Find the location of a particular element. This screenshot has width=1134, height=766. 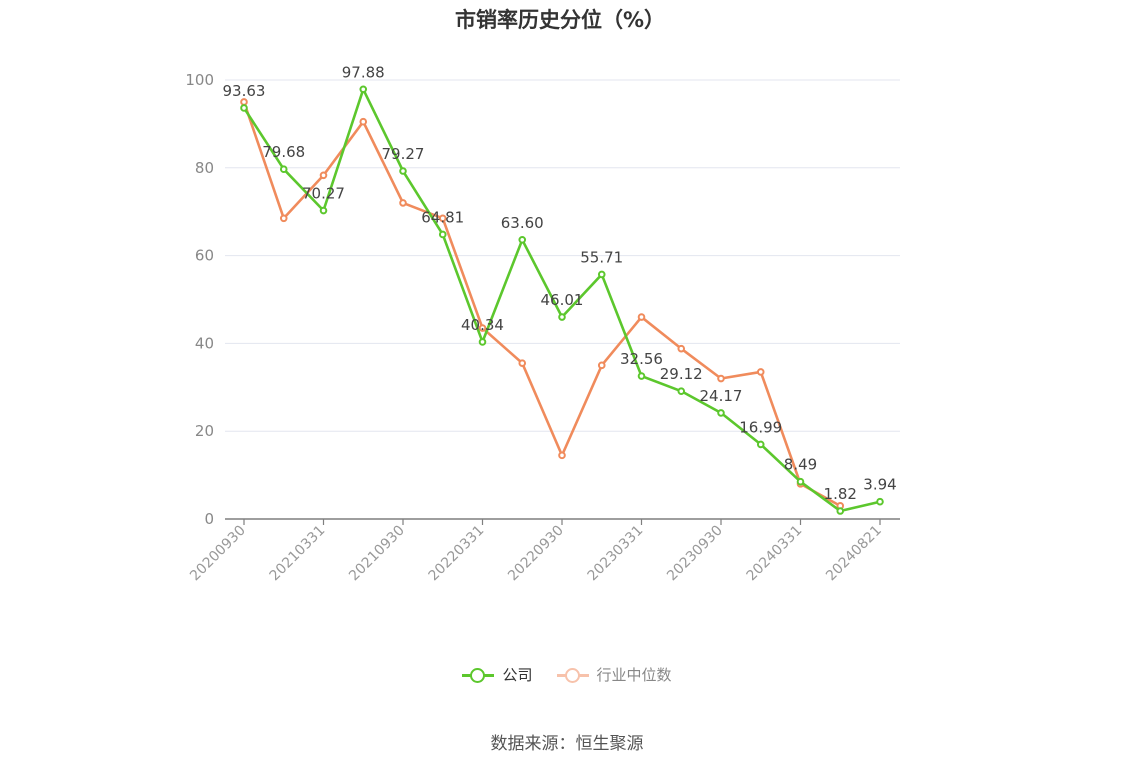

data-label: 3.94 is located at coordinates (879, 485).